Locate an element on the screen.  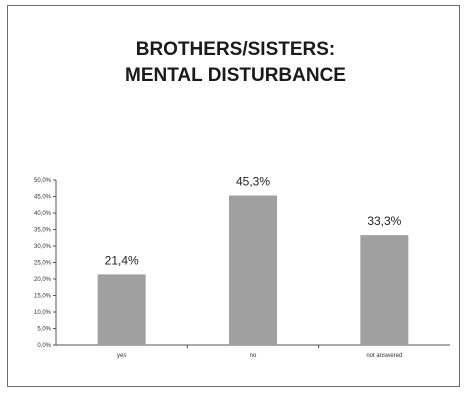
y-tick-label: 5,0% is located at coordinates (44, 330).